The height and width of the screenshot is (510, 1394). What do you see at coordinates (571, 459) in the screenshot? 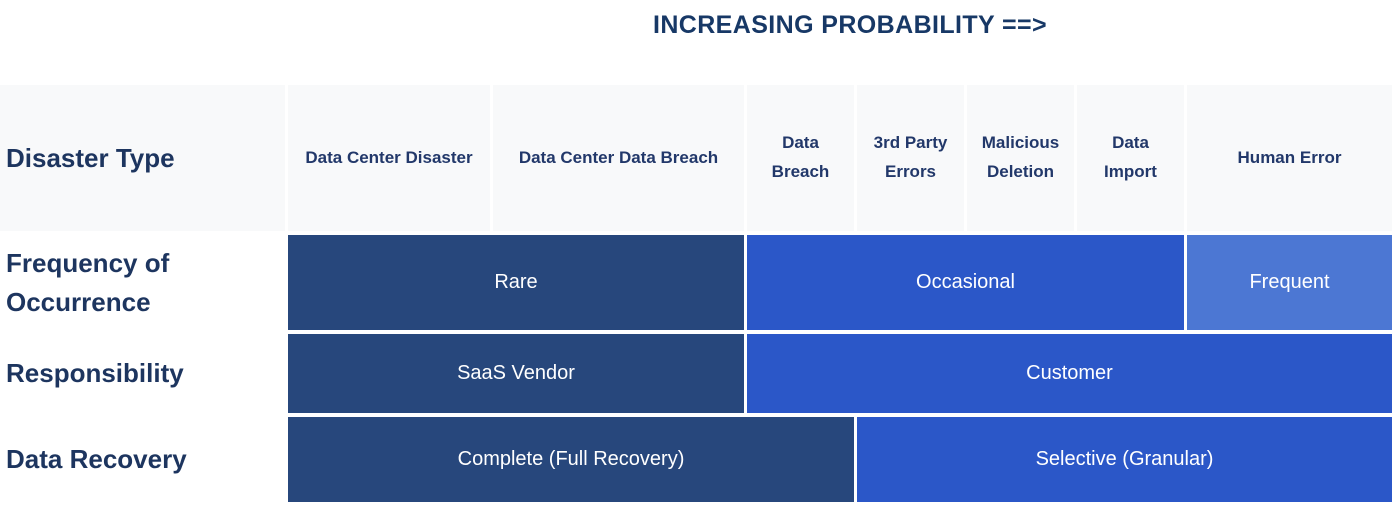
I see `cell-recovery-complete: Complete (Full Recovery)` at bounding box center [571, 459].